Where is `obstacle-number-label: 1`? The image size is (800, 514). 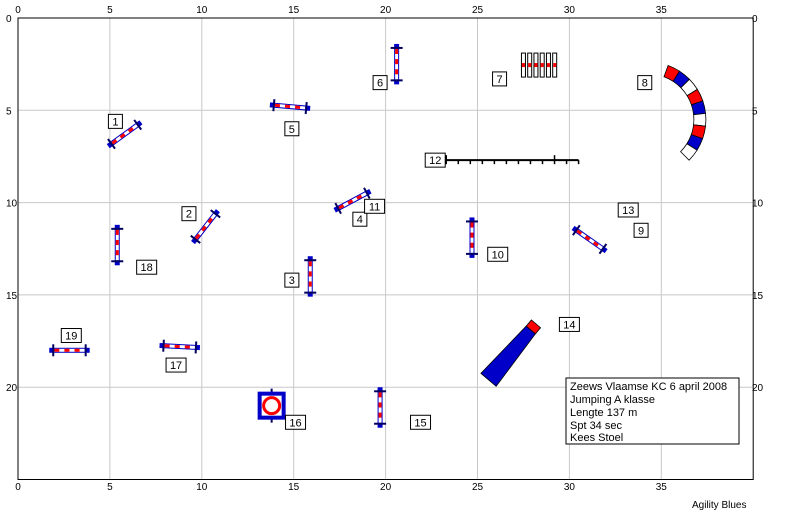 obstacle-number-label: 1 is located at coordinates (115, 122).